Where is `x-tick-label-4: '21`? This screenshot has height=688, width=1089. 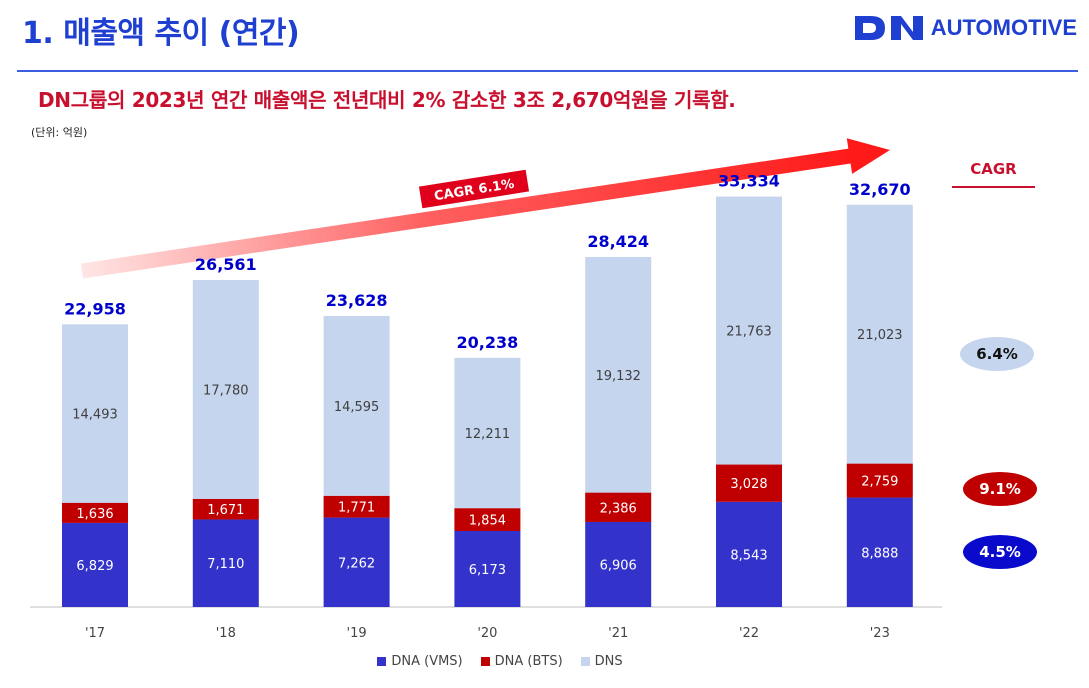 x-tick-label-4: '21 is located at coordinates (618, 633).